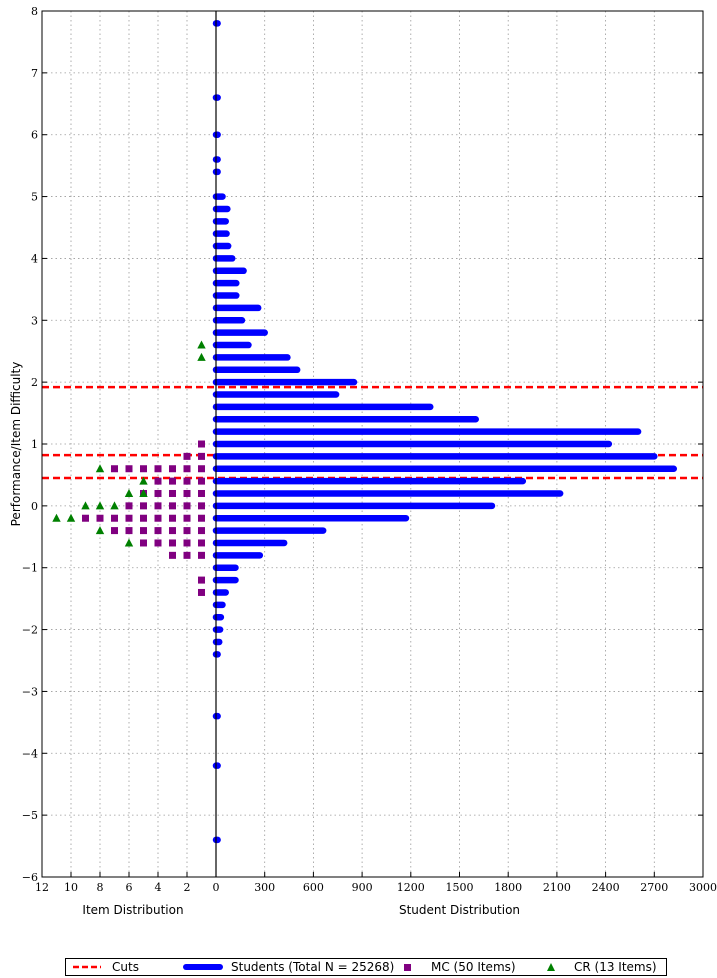 The image size is (717, 978). What do you see at coordinates (407, 967) in the screenshot?
I see `legend-mc-swatch` at bounding box center [407, 967].